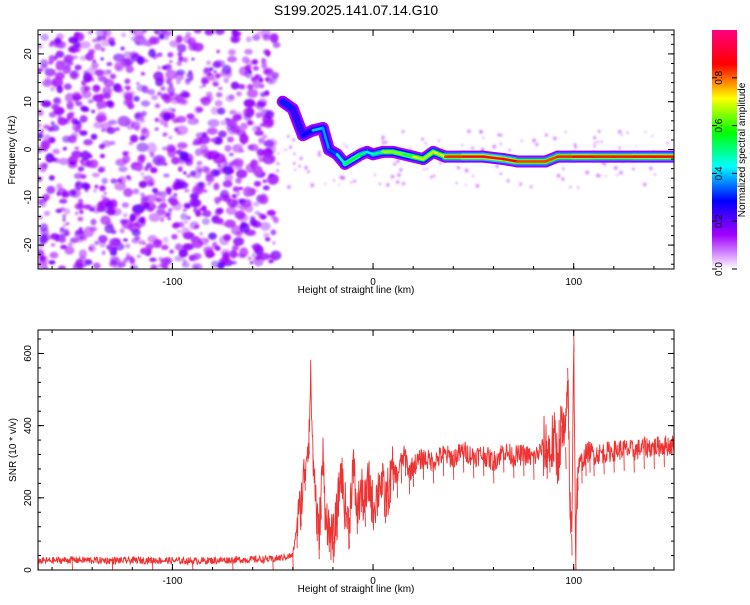 The image size is (750, 605). I want to click on figure-title: S199.2025.141.07.14.G10, so click(356, 10).